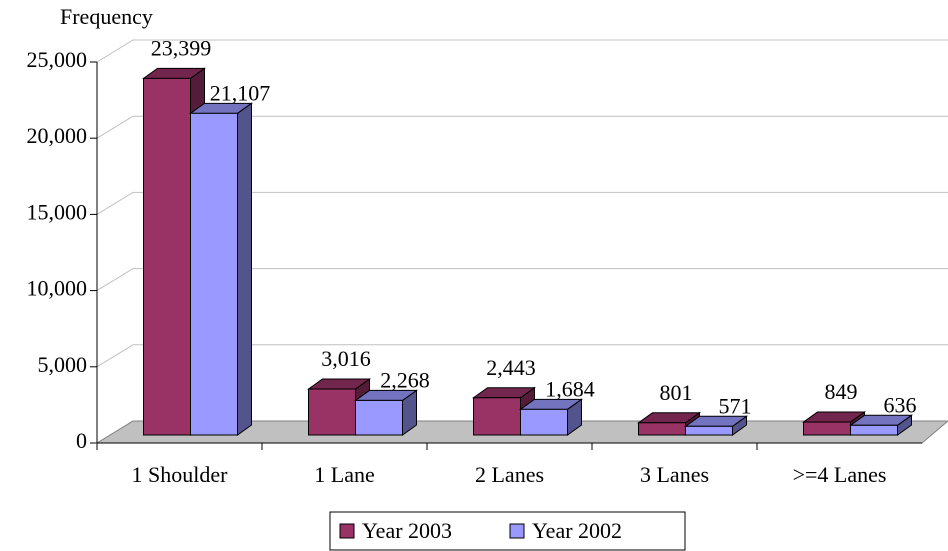  What do you see at coordinates (676, 392) in the screenshot?
I see `value-label: 801` at bounding box center [676, 392].